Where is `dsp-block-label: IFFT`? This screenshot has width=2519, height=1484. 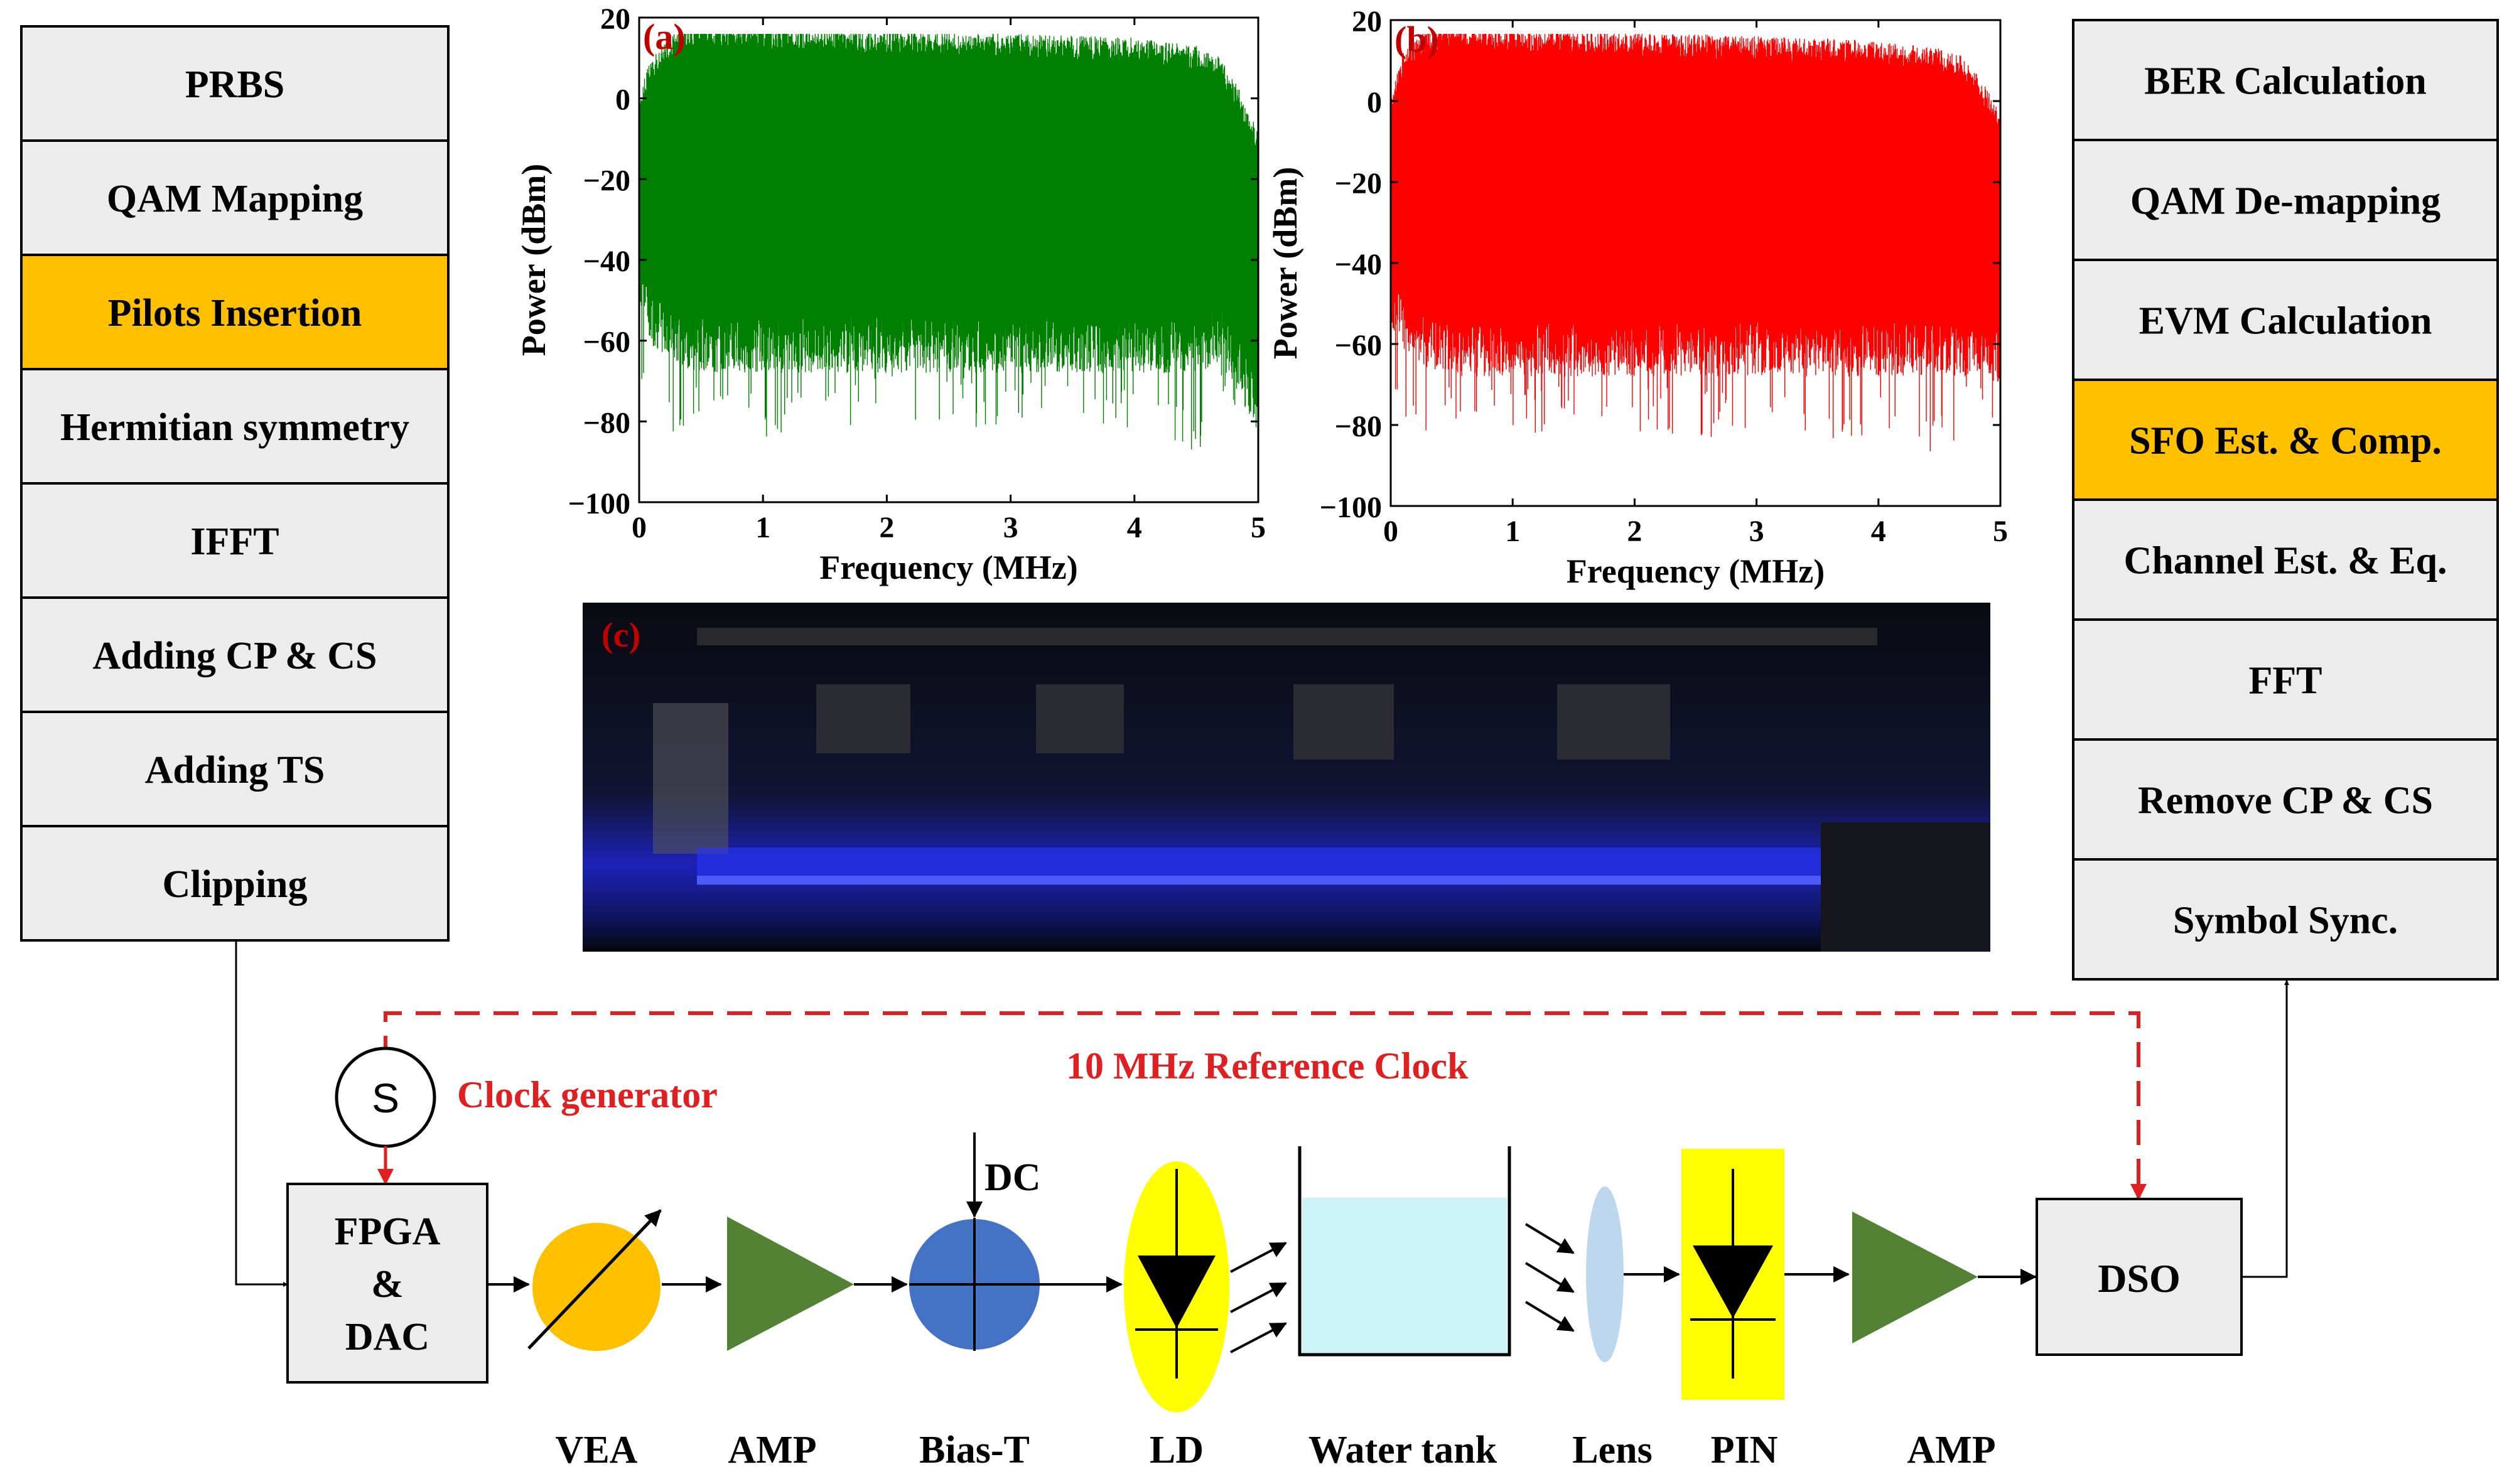
dsp-block-label: IFFT is located at coordinates (234, 541).